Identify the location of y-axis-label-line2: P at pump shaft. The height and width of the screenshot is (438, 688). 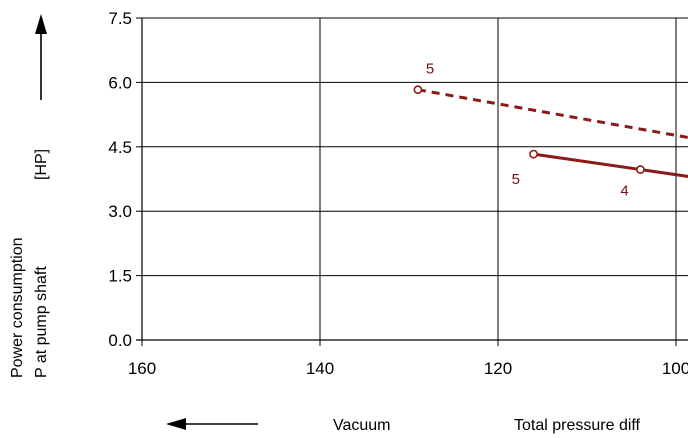
(41, 322).